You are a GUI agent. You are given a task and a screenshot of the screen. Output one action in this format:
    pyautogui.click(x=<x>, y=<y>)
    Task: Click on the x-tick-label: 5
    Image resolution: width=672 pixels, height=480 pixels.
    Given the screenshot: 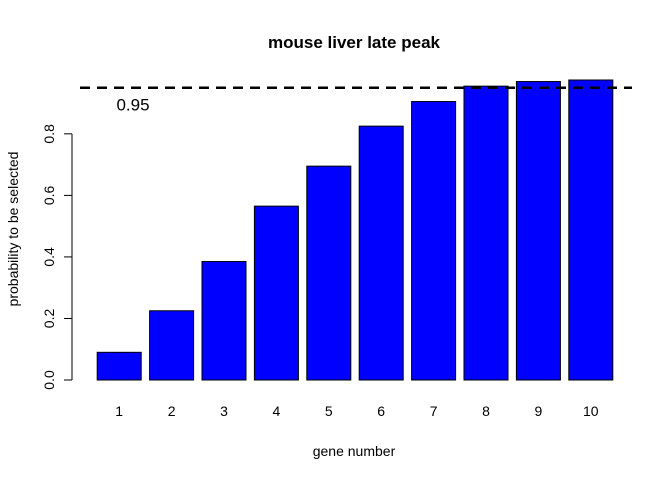 What is the action you would take?
    pyautogui.click(x=329, y=411)
    